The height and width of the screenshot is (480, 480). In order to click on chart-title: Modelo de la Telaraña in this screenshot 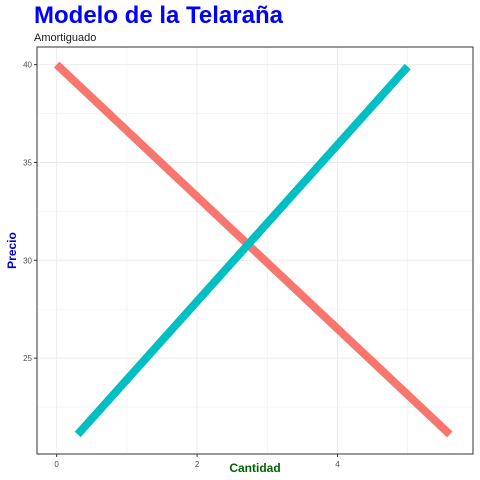, I will do `click(158, 15)`.